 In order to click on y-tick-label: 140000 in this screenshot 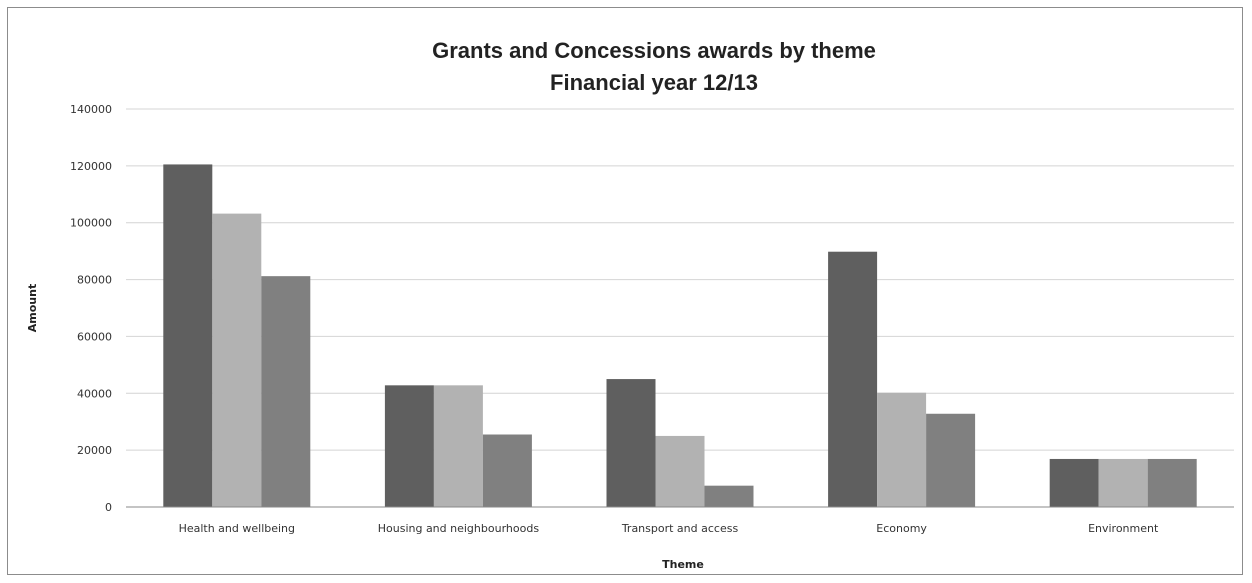, I will do `click(91, 109)`.